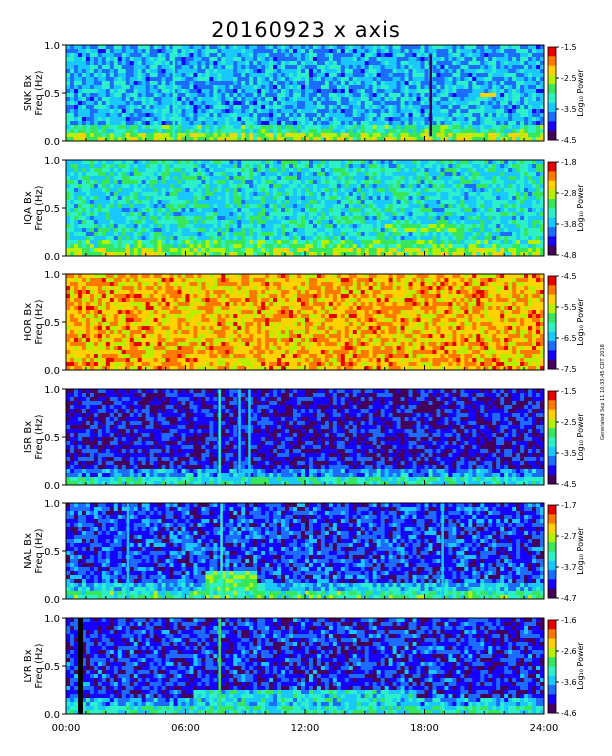 The width and height of the screenshot is (612, 756). I want to click on y-axis-label: IQA BxFreq (Hz), so click(34, 207).